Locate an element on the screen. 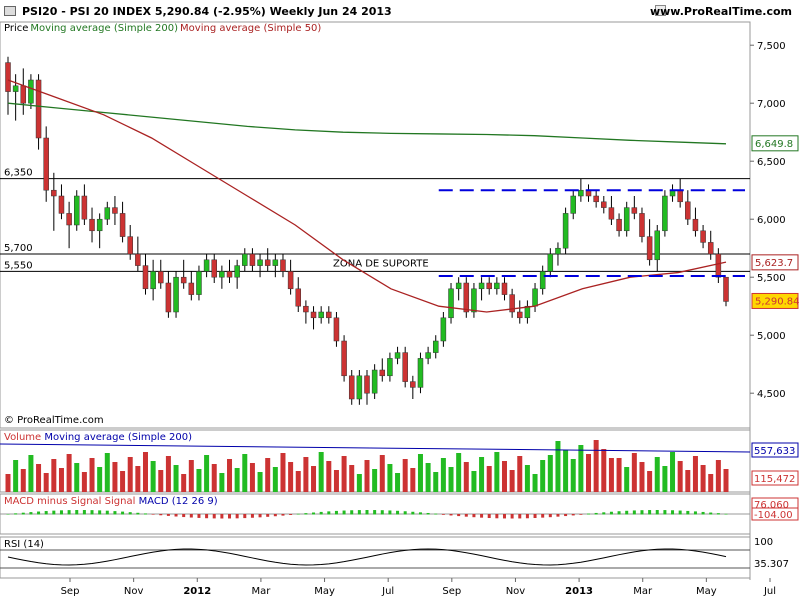 This screenshot has height=600, width=800. minimize-icon is located at coordinates (660, 10).